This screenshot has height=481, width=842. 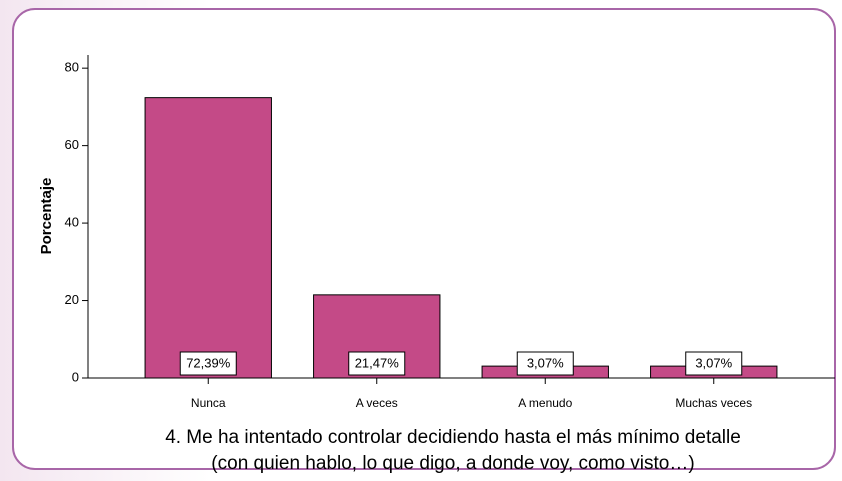 I want to click on x-tick-label: Muchas veces, so click(x=713, y=403).